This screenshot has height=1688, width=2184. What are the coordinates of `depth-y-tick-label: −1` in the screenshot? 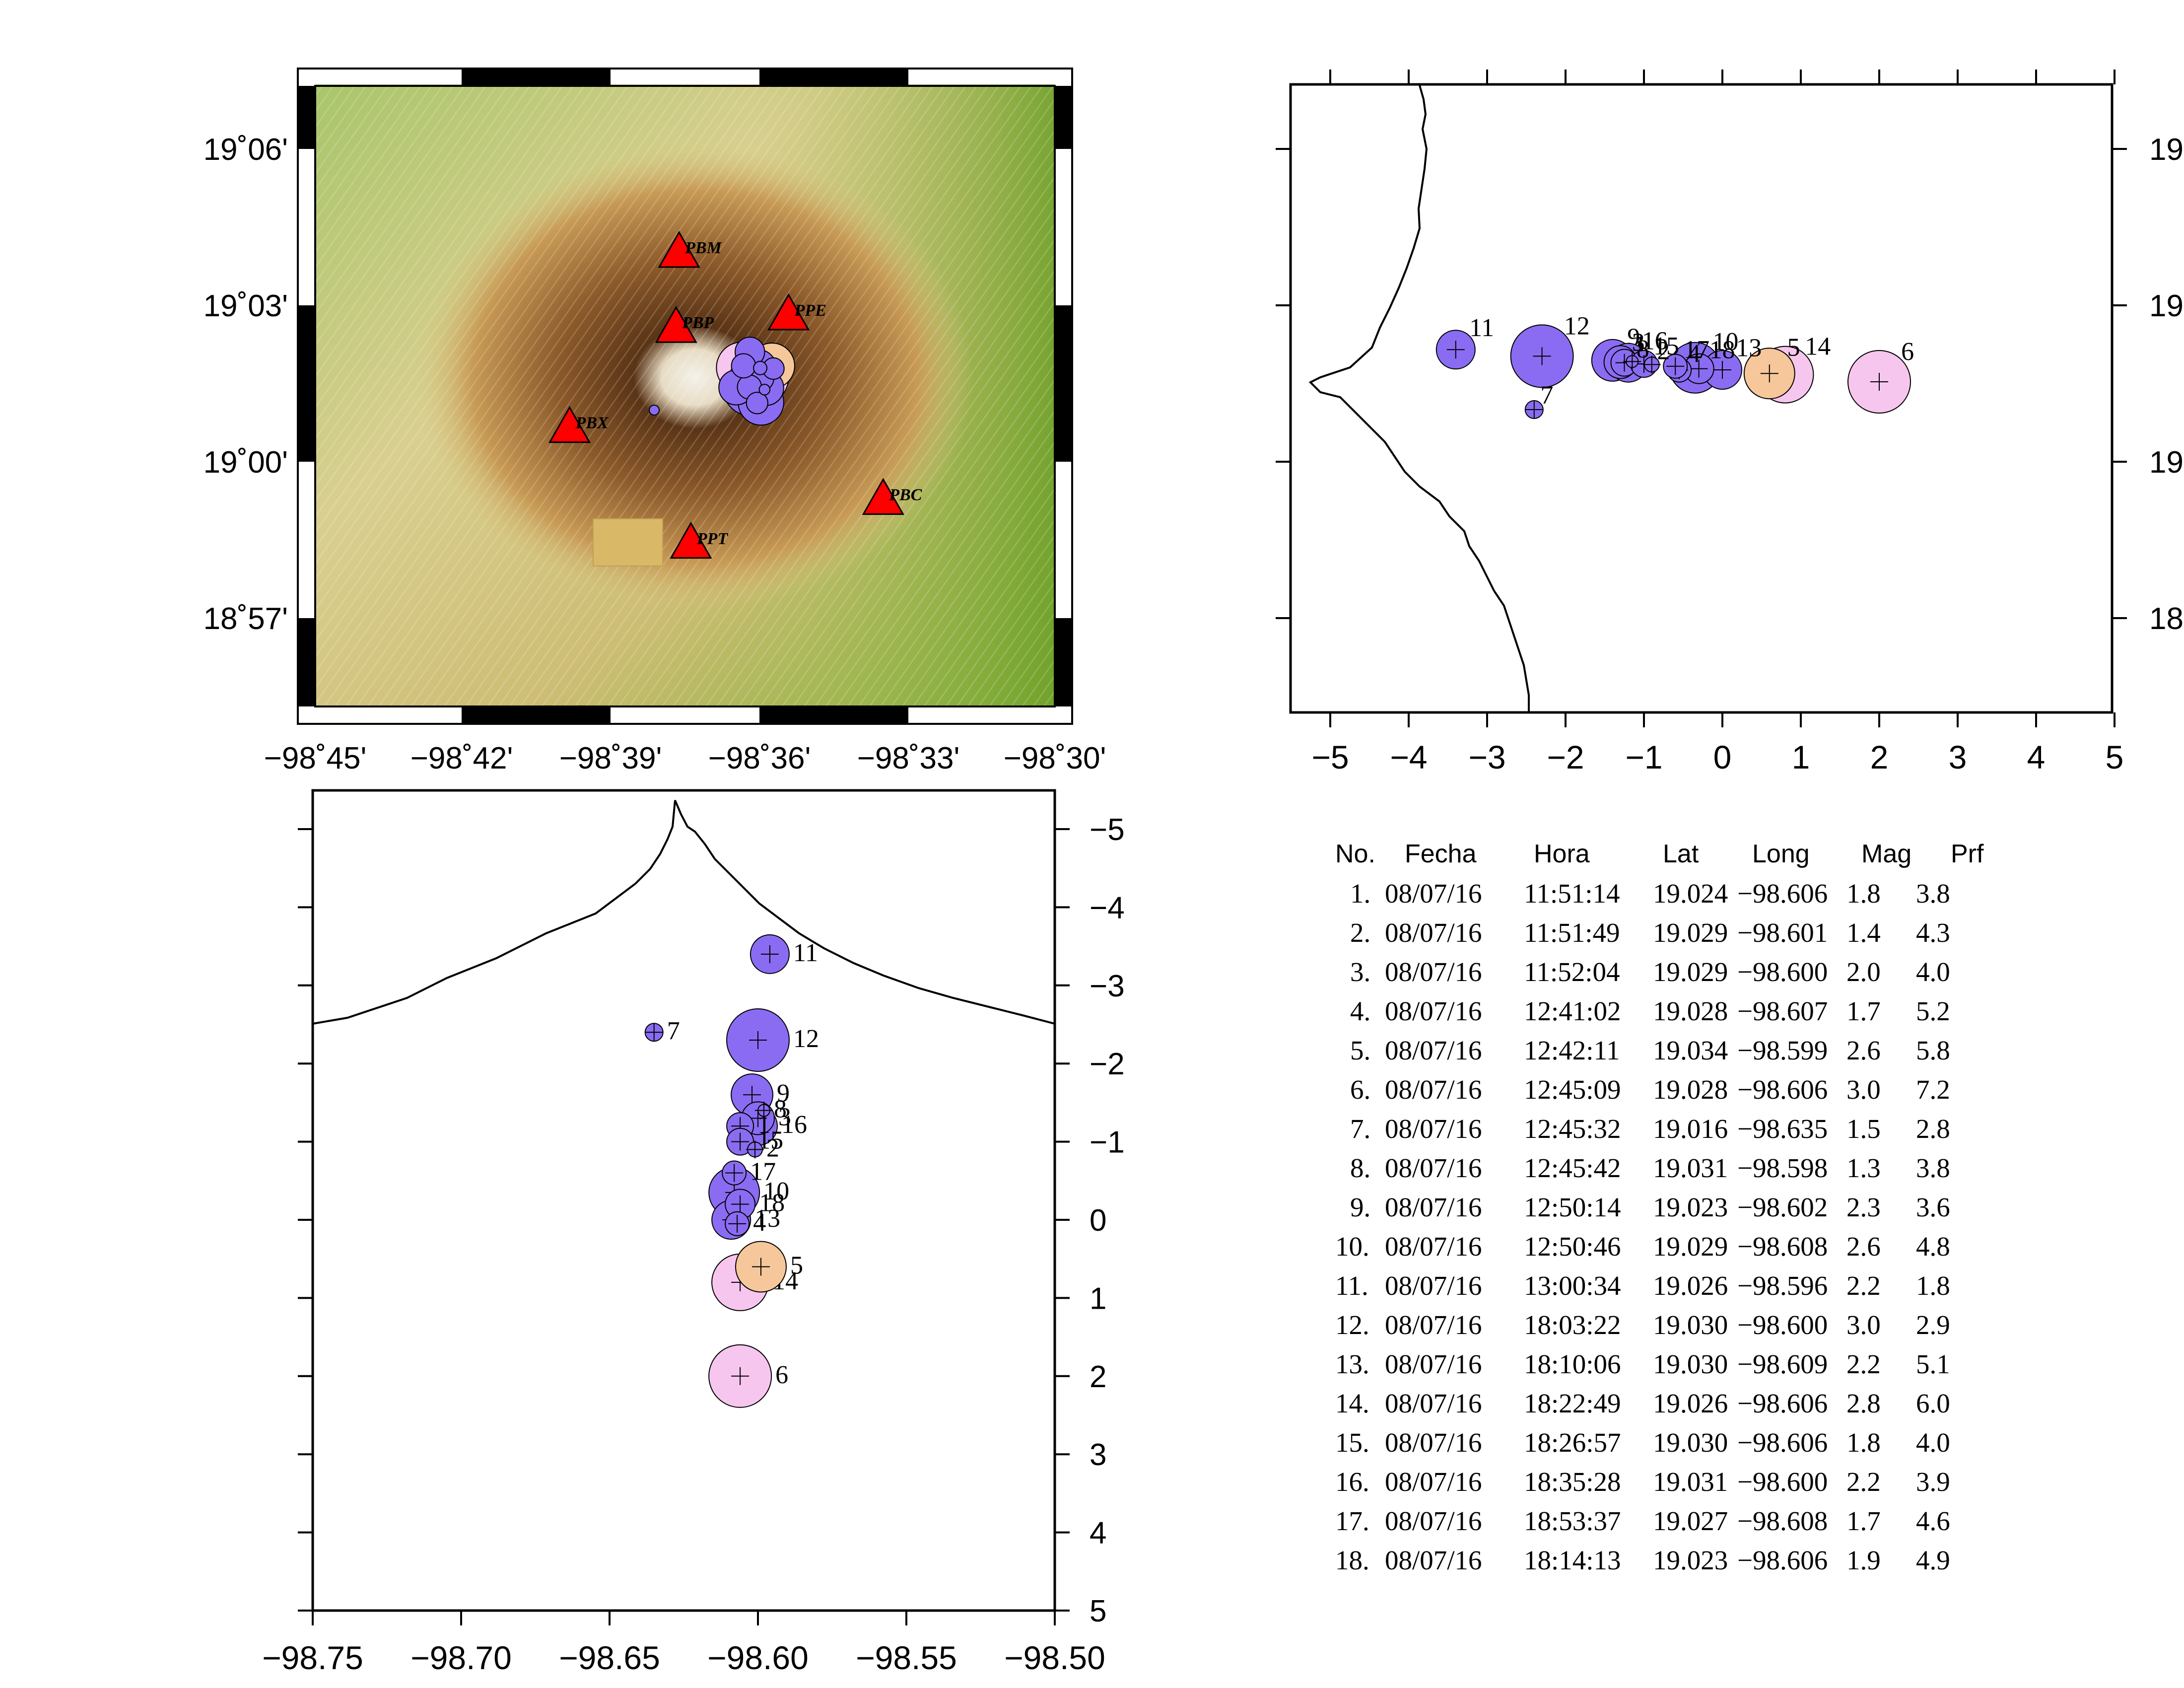 It's located at (1107, 1142).